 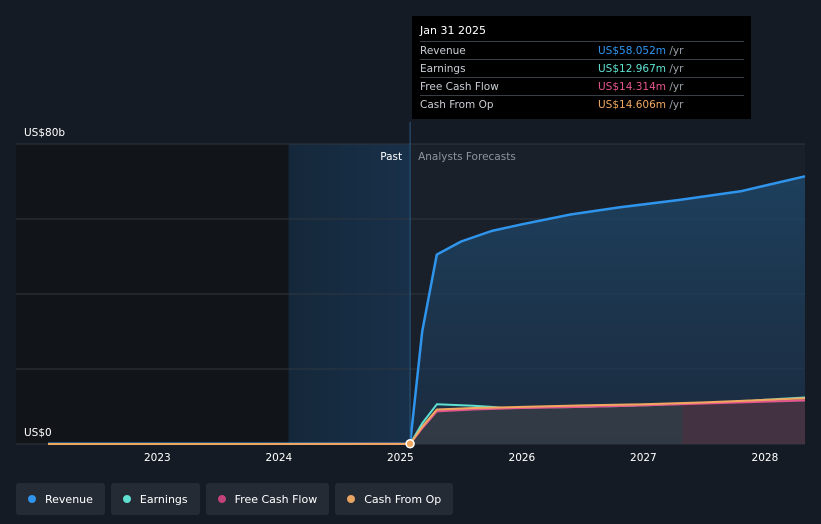 I want to click on fcf-highlight-area, so click(x=743, y=423).